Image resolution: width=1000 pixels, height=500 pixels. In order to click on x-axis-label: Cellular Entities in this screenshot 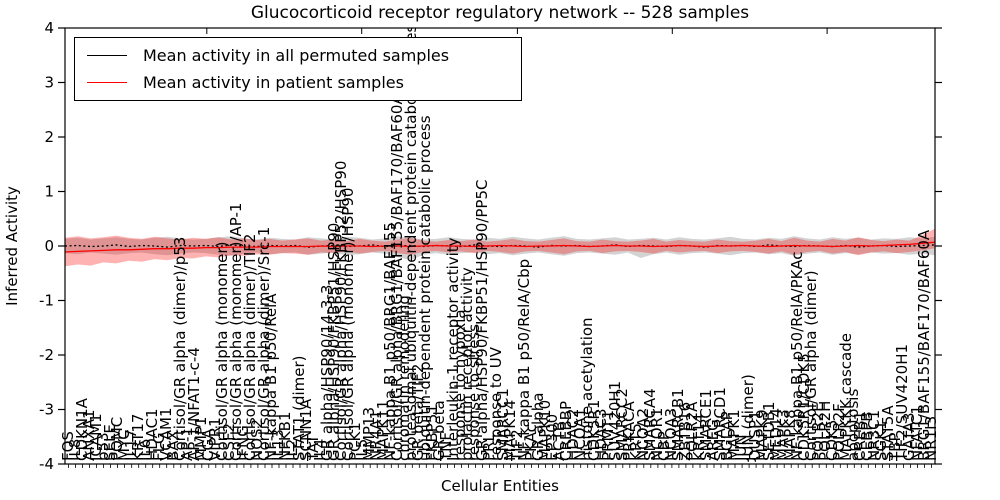, I will do `click(500, 486)`.